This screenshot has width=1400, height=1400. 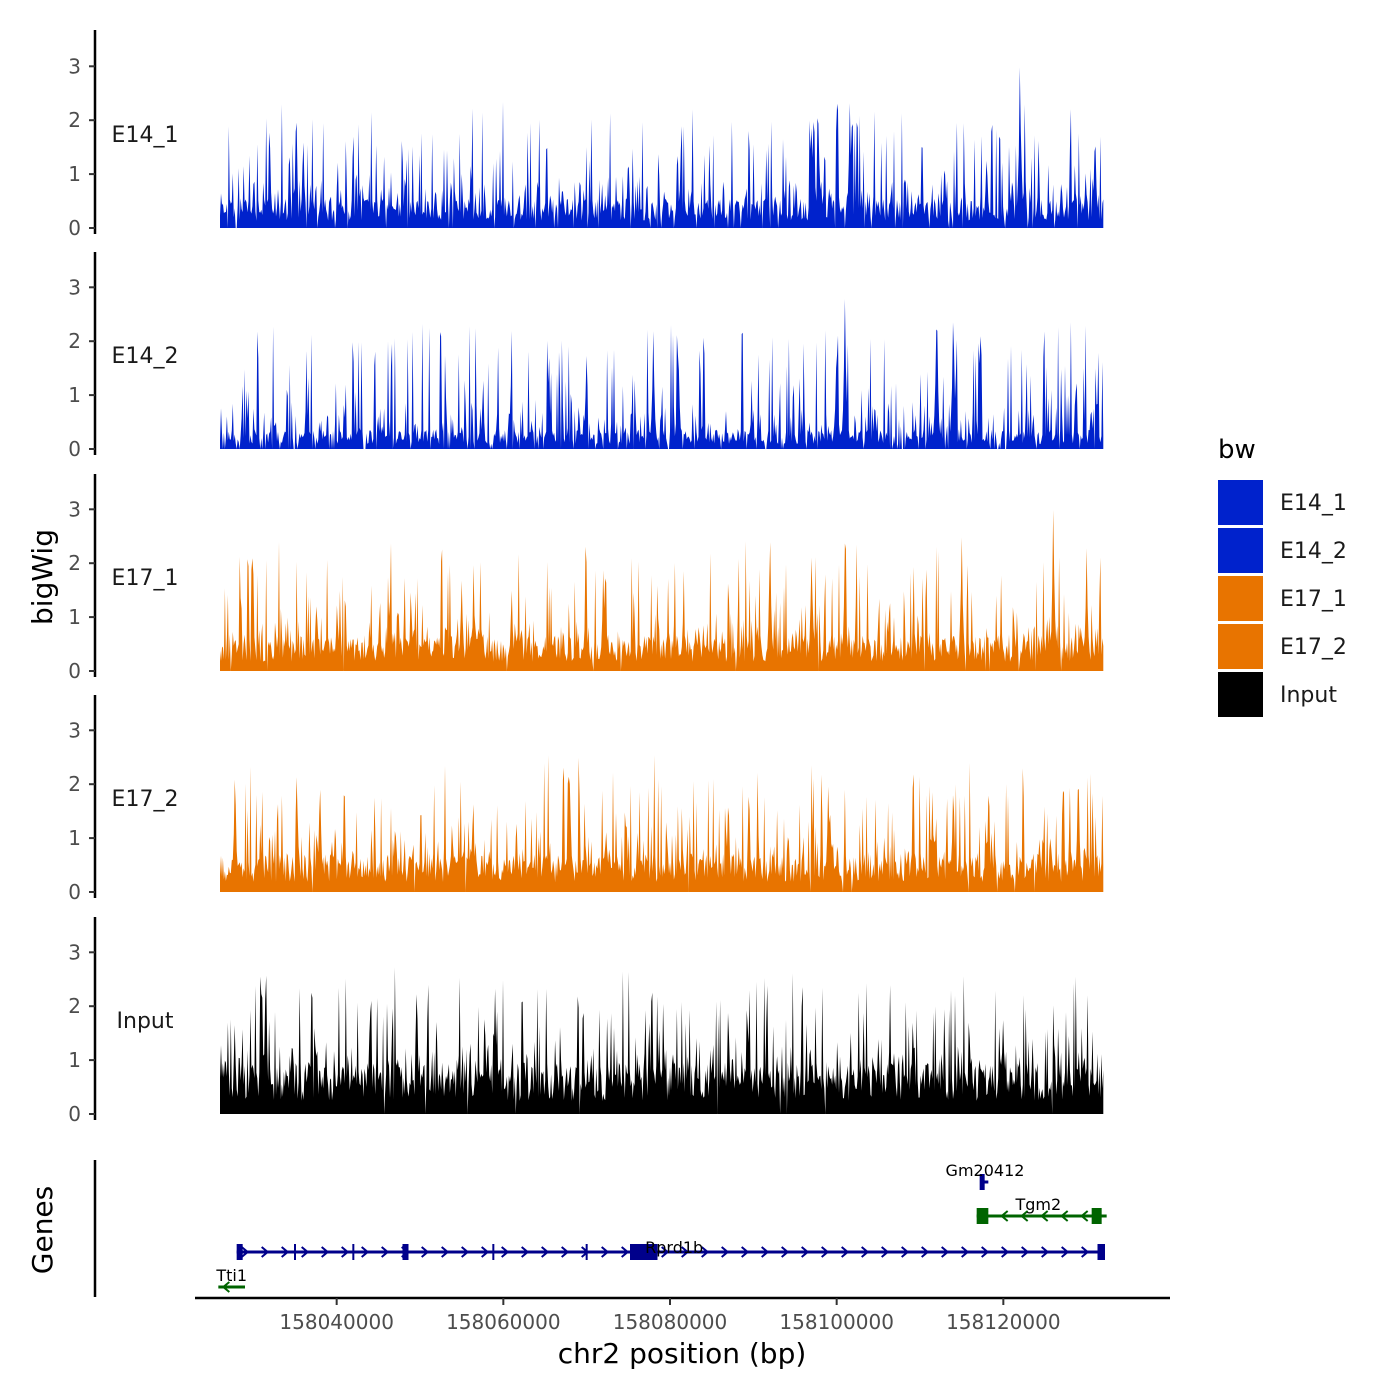 I want to click on track-E14_1: 0 1 2 3 E14_1, so click(x=586, y=135).